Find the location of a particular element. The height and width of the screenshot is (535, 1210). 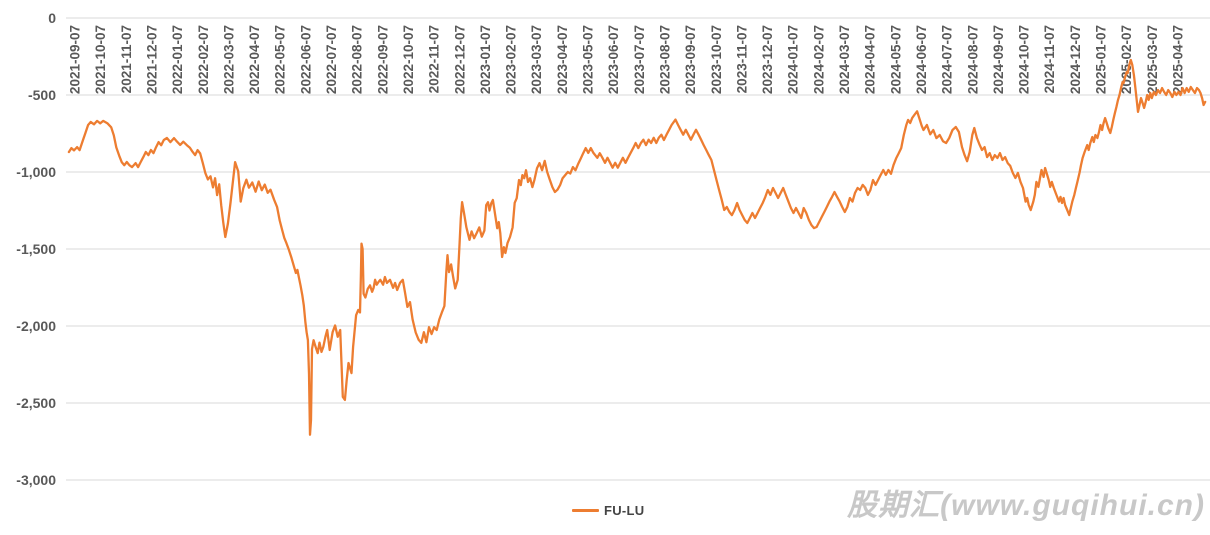

x-tick-label: 2022-08-07 is located at coordinates (357, 59).